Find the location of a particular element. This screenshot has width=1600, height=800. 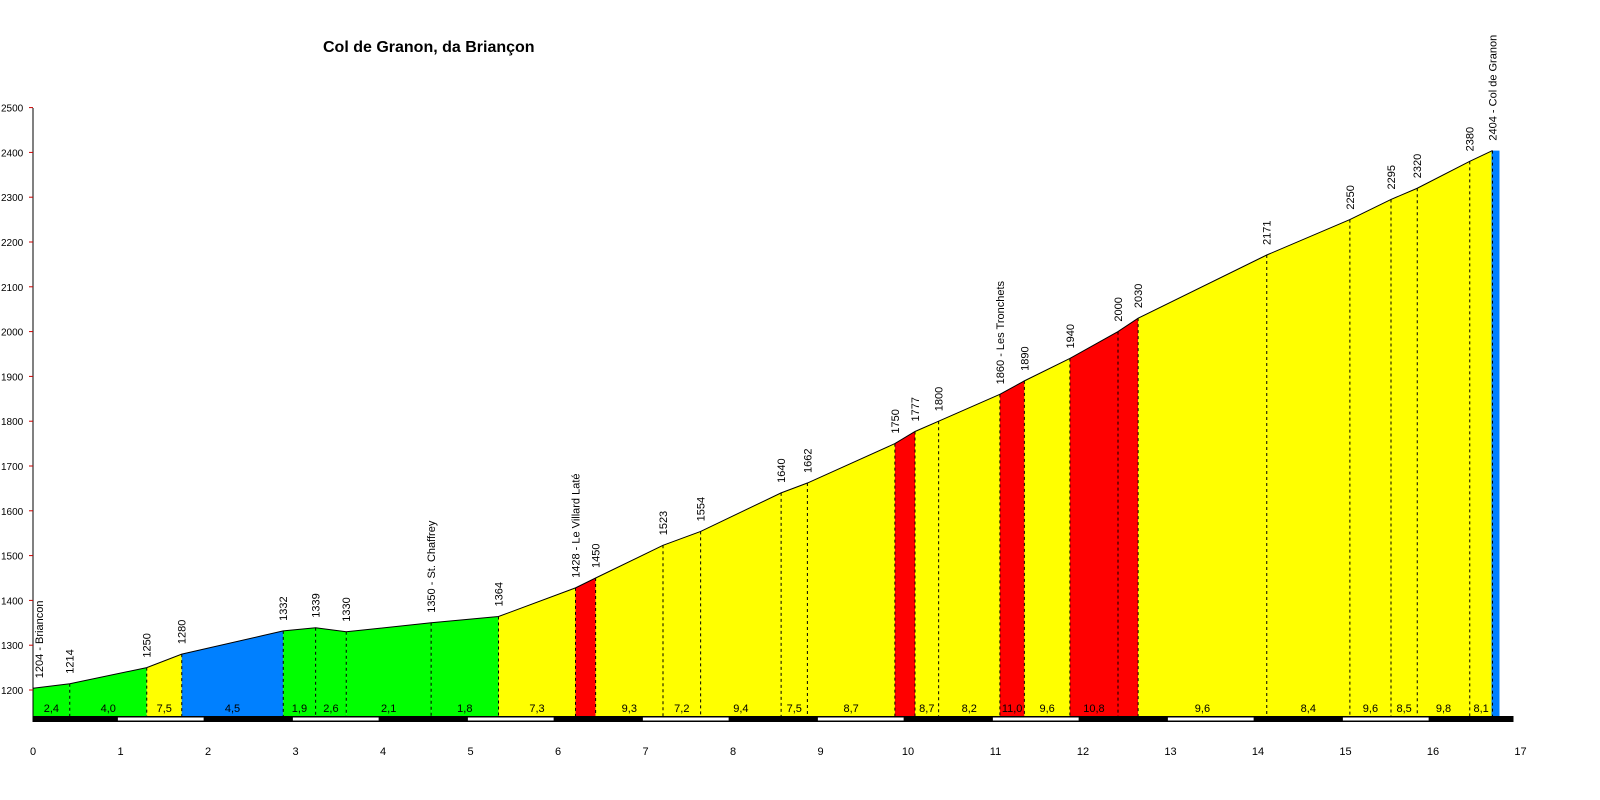

y-tick-label: 2400 is located at coordinates (12, 153).